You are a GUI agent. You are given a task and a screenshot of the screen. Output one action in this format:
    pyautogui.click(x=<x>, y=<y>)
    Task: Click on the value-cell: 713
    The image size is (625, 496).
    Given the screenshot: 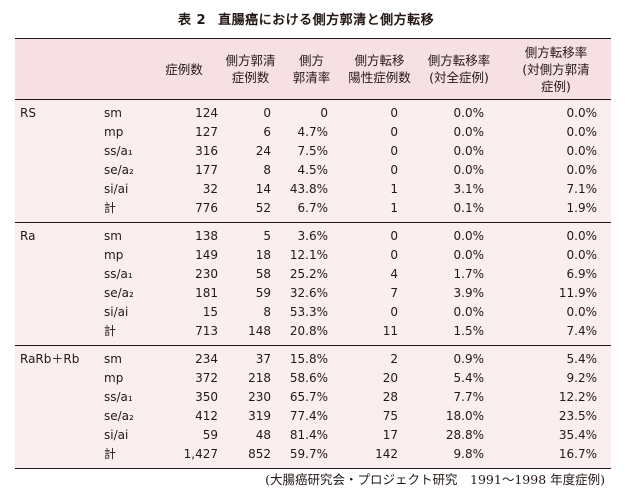 What is the action you would take?
    pyautogui.click(x=184, y=334)
    